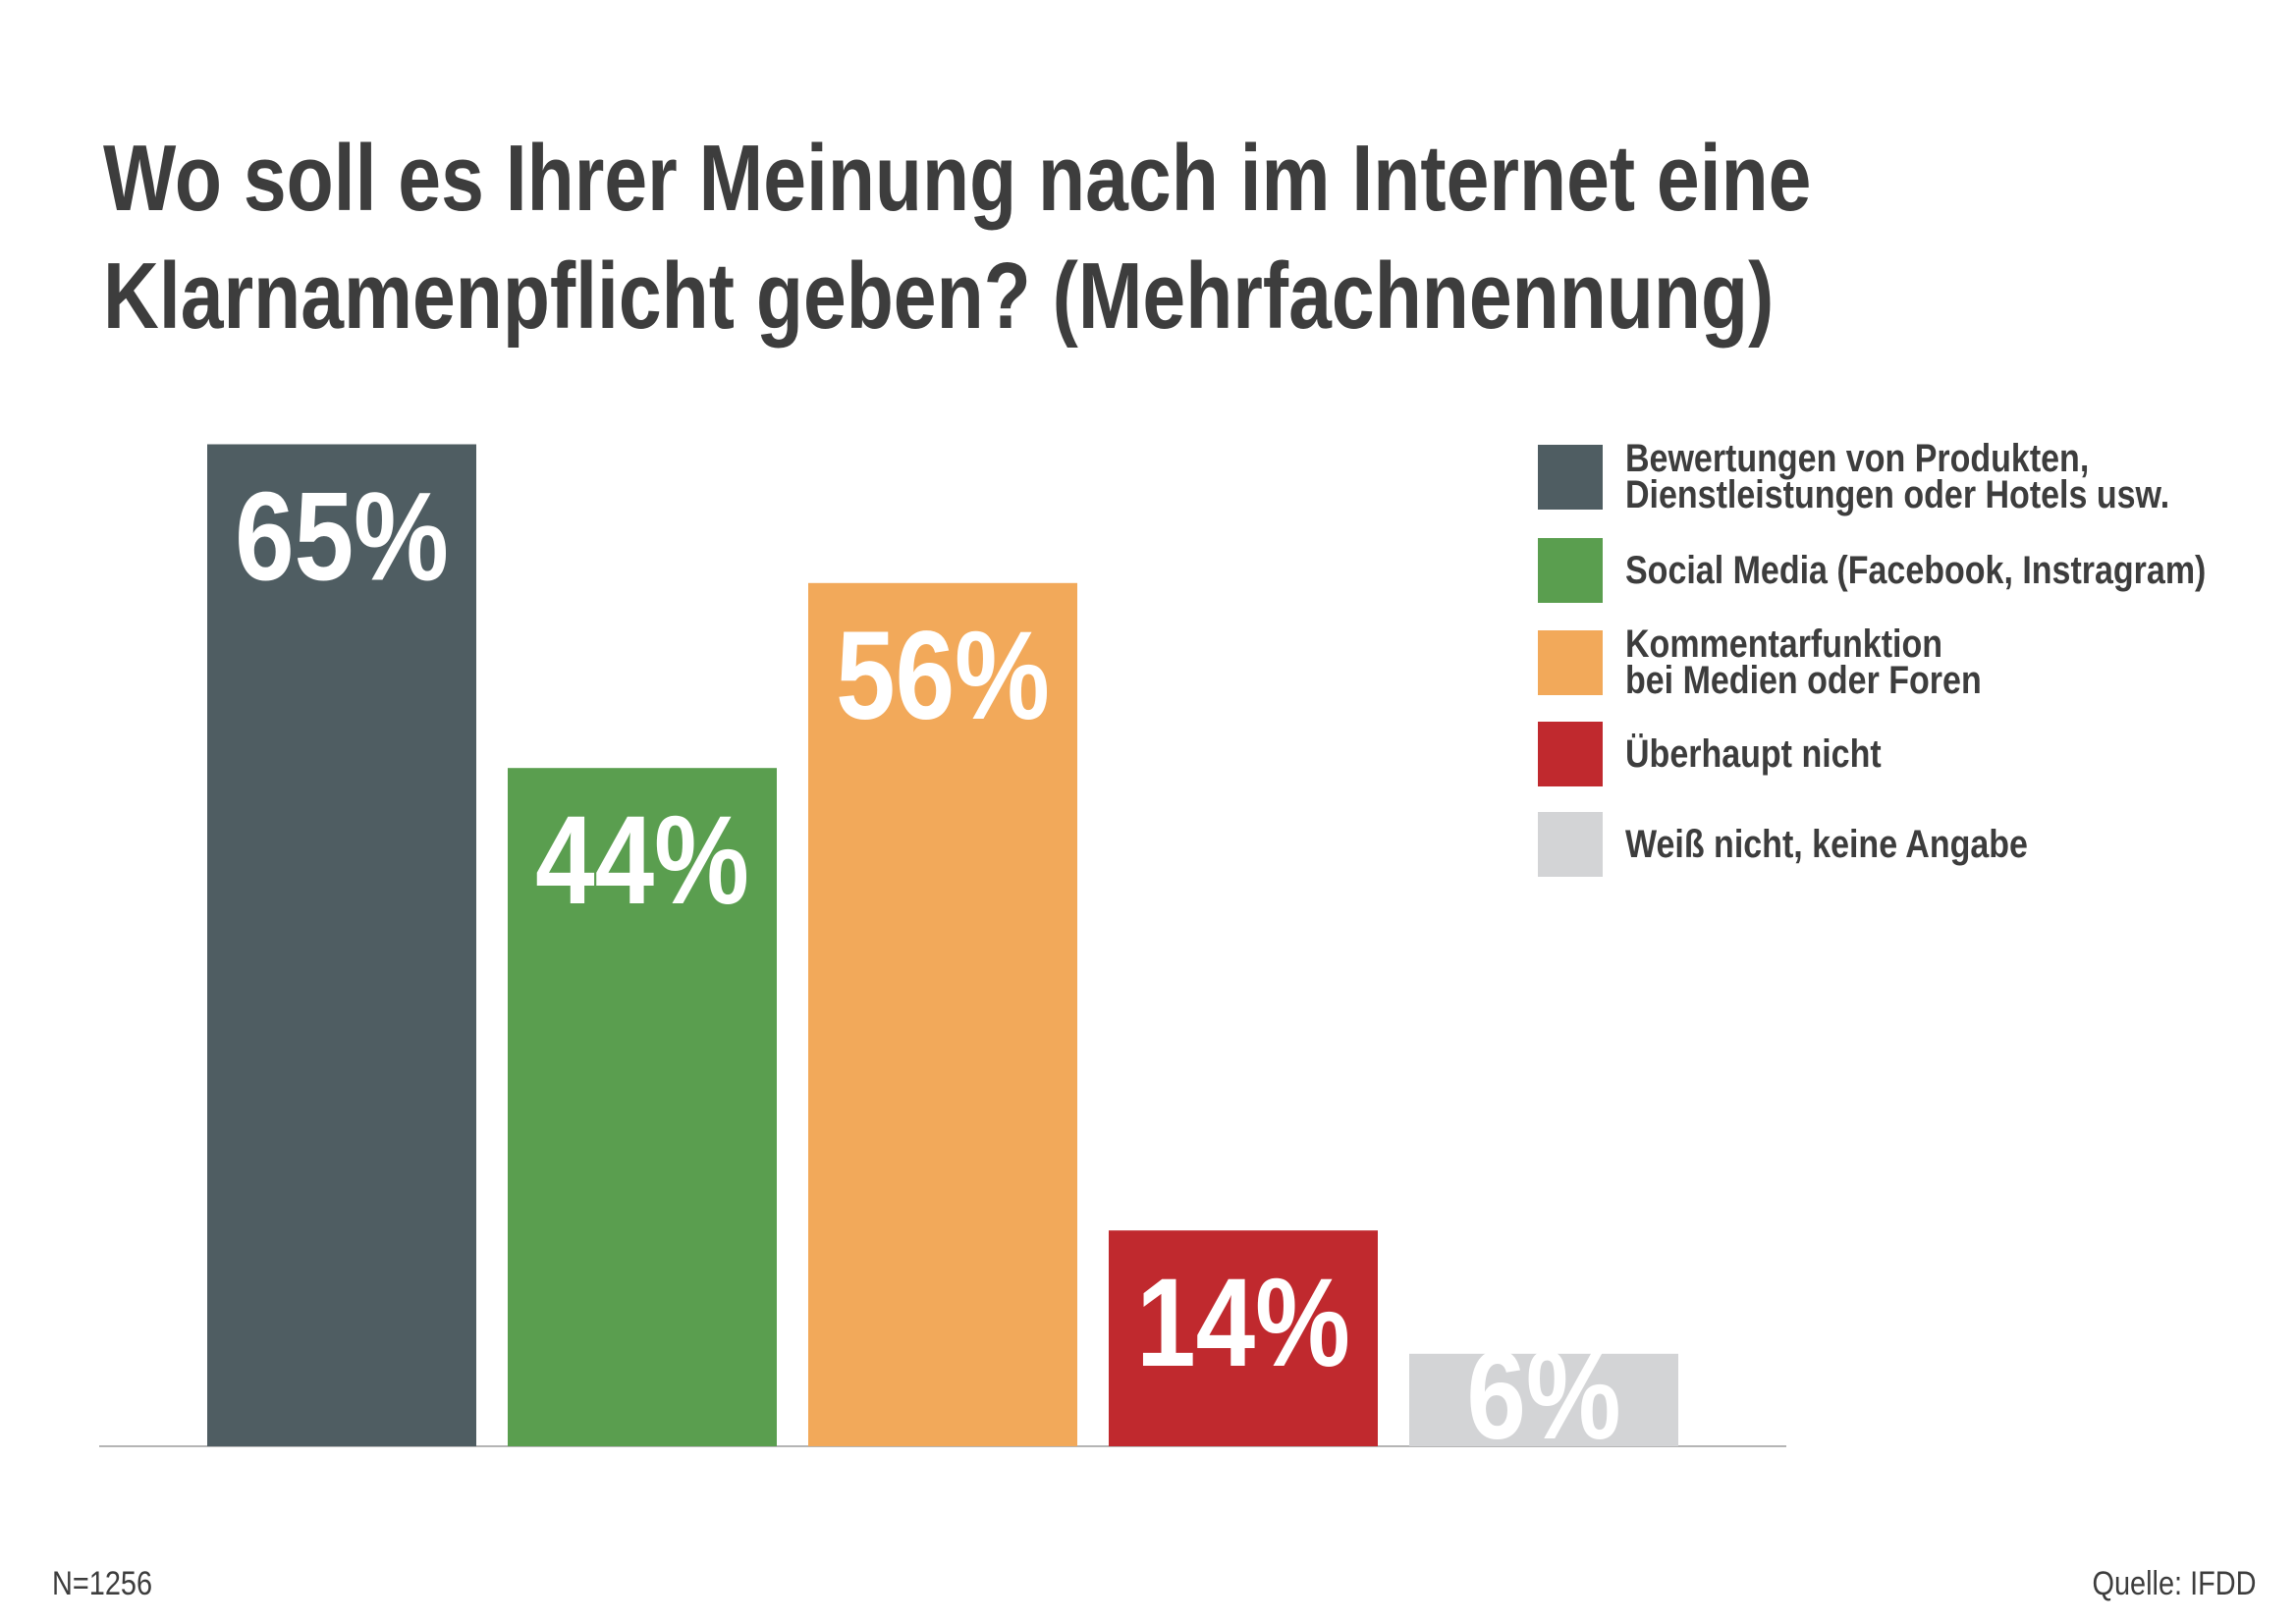 This screenshot has width=2296, height=1623. I want to click on value-label: 44%, so click(642, 860).